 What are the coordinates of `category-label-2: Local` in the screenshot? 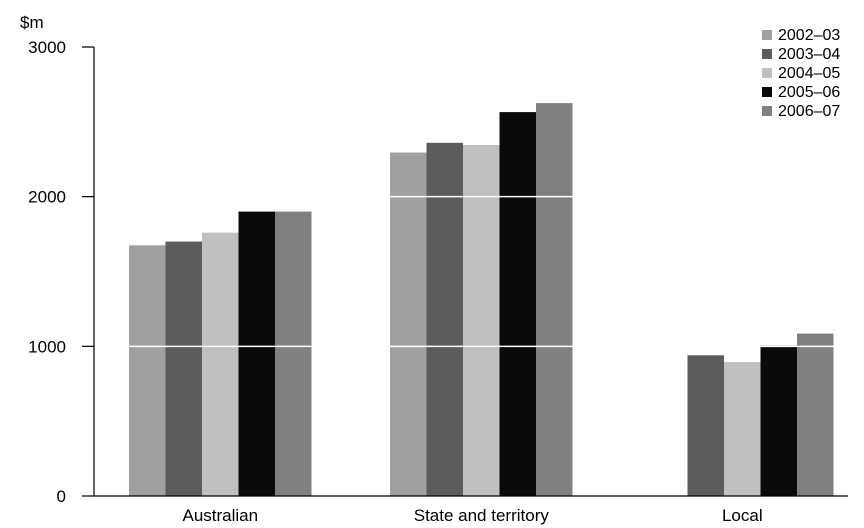 It's located at (742, 515).